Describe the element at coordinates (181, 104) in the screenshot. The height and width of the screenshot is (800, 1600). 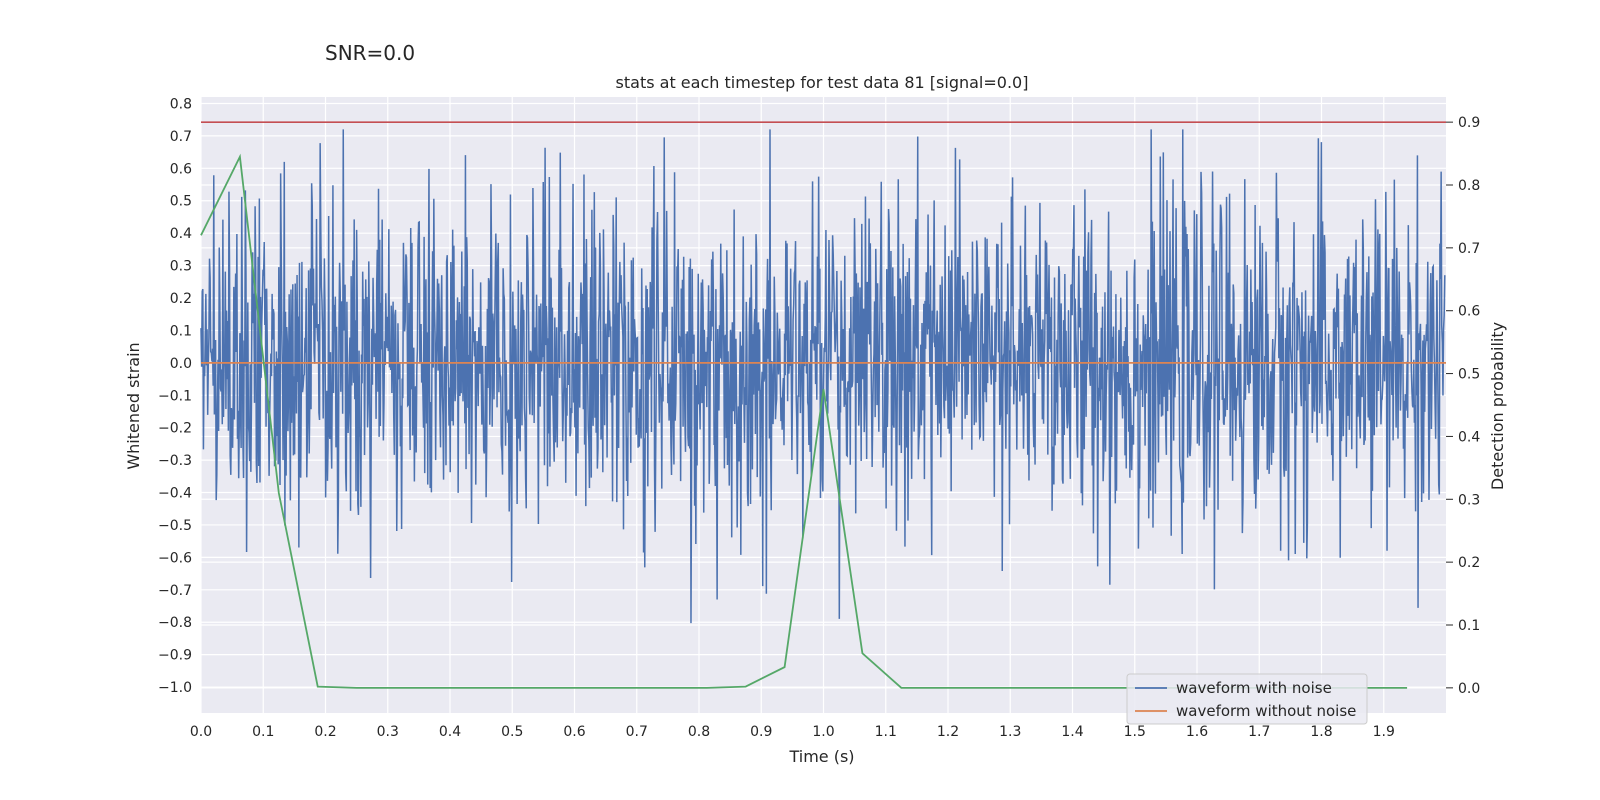
I see `y-tick-label-0: 0.8` at that location.